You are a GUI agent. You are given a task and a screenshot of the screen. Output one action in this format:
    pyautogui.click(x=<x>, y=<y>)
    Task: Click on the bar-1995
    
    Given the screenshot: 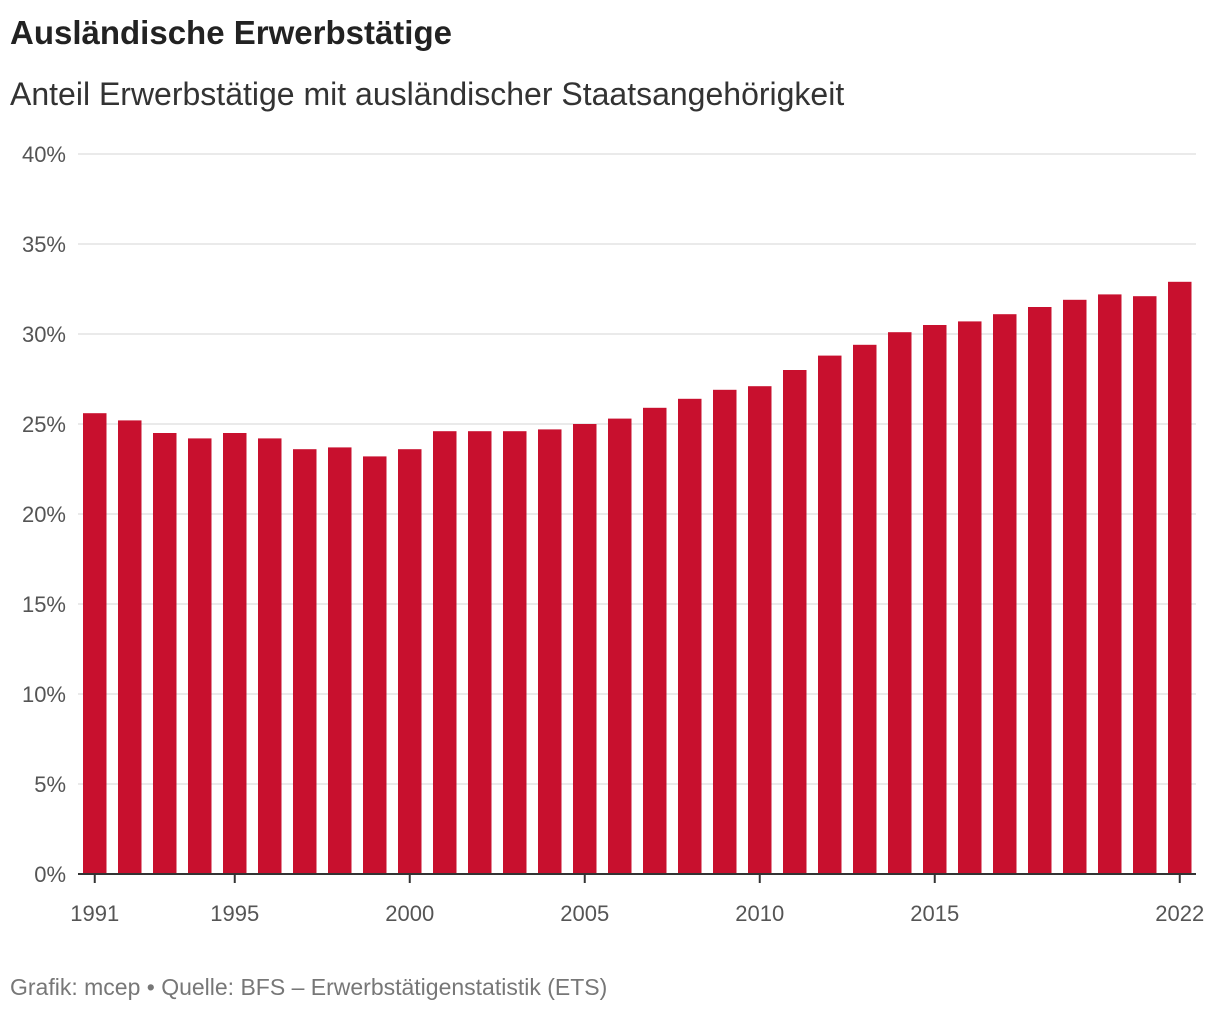 What is the action you would take?
    pyautogui.click(x=235, y=653)
    